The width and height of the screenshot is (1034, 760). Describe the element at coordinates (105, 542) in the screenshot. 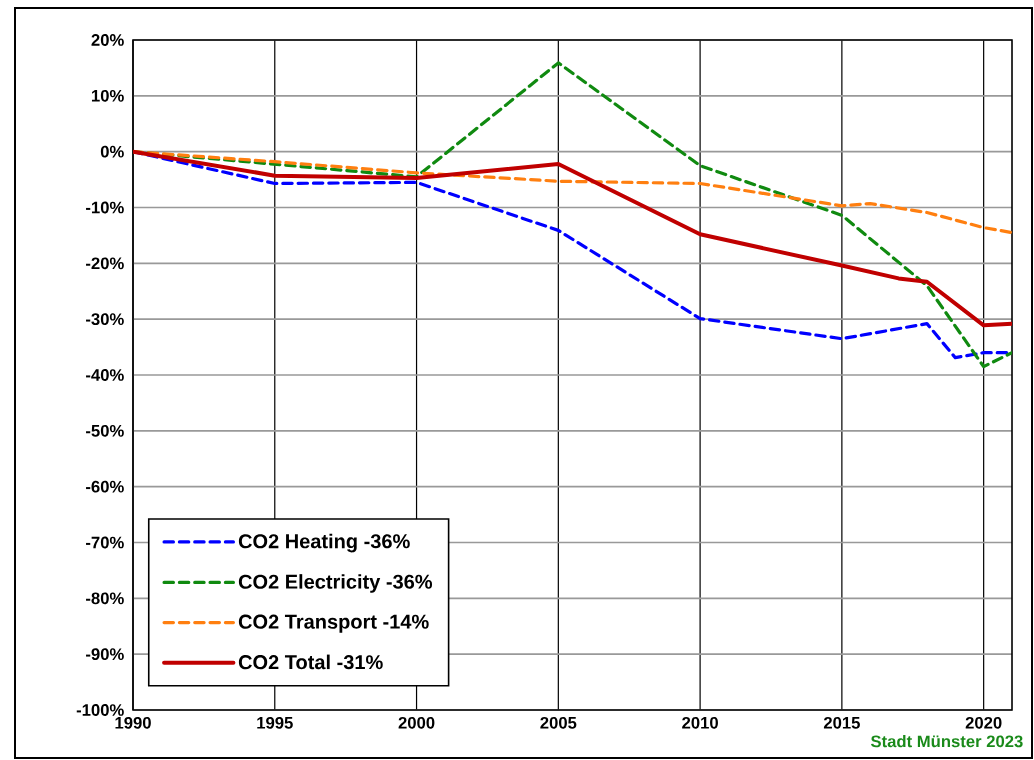

I see `y-tick-label: -70%` at that location.